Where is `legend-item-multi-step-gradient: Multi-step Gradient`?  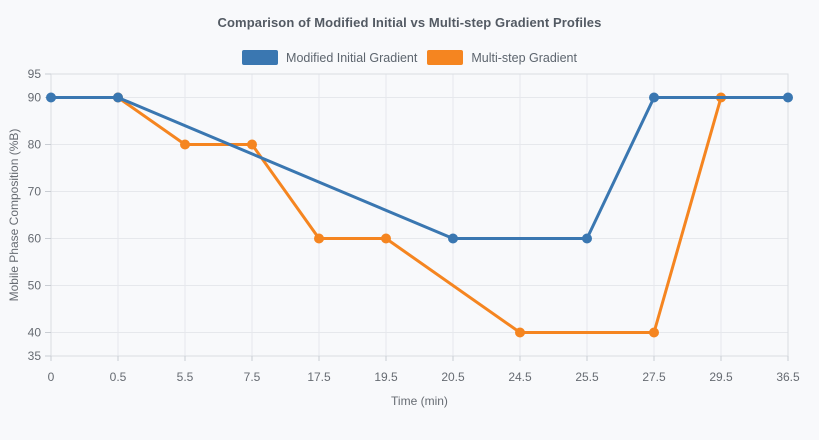 legend-item-multi-step-gradient: Multi-step Gradient is located at coordinates (502, 57).